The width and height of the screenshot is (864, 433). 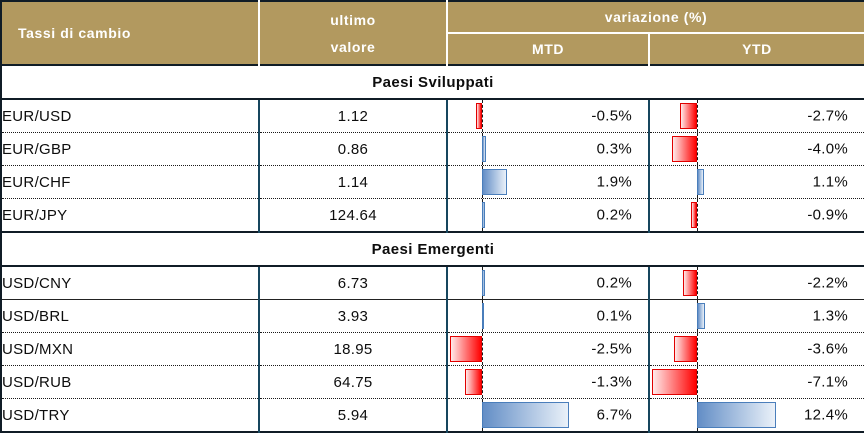 I want to click on currency-pair-cell: USD/RUB, so click(x=130, y=382).